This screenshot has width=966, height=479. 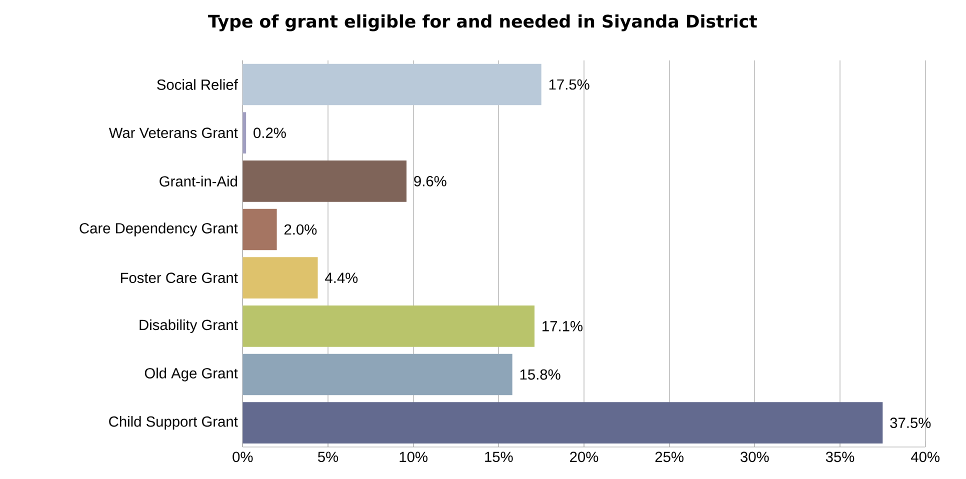 What do you see at coordinates (910, 423) in the screenshot?
I see `data-label: 37.5%` at bounding box center [910, 423].